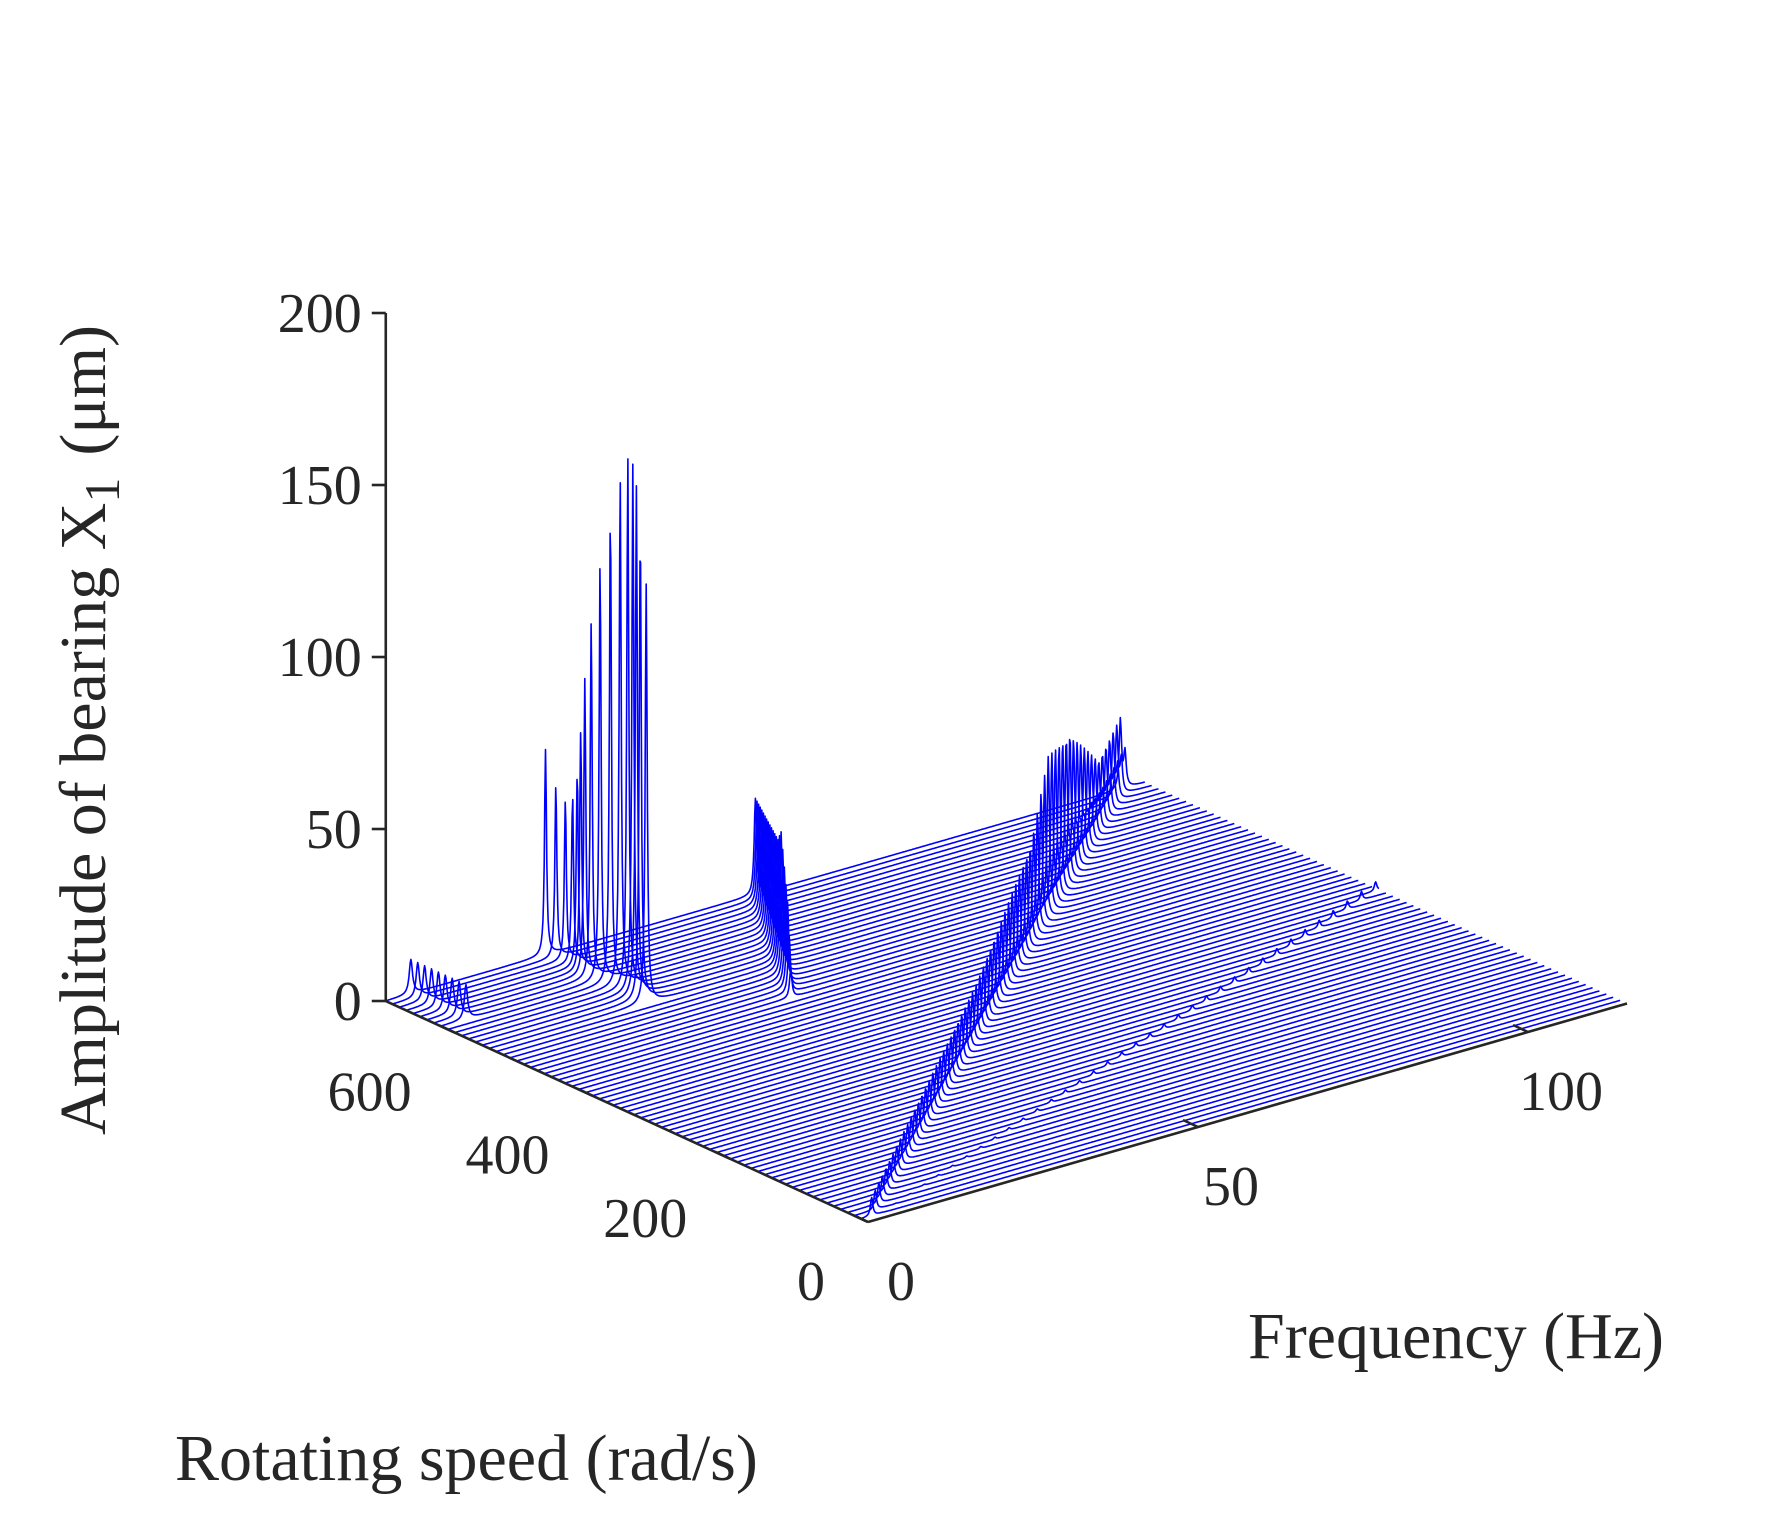 The image size is (1773, 1521). I want to click on x-axis-label: Frequency (Hz), so click(1456, 1336).